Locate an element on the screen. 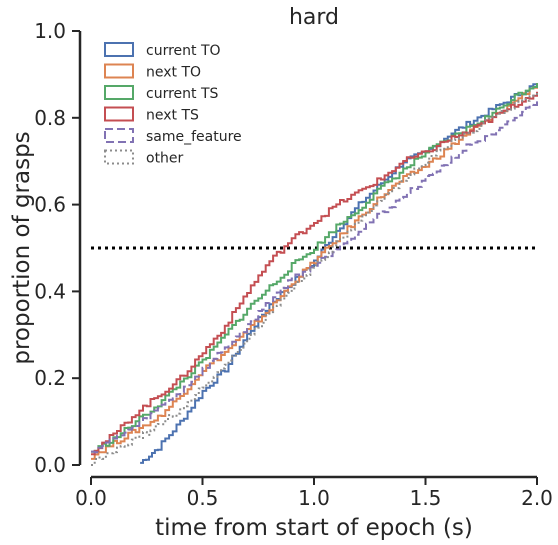 This screenshot has height=545, width=558. x-tick-label: 0.0 is located at coordinates (91, 498).